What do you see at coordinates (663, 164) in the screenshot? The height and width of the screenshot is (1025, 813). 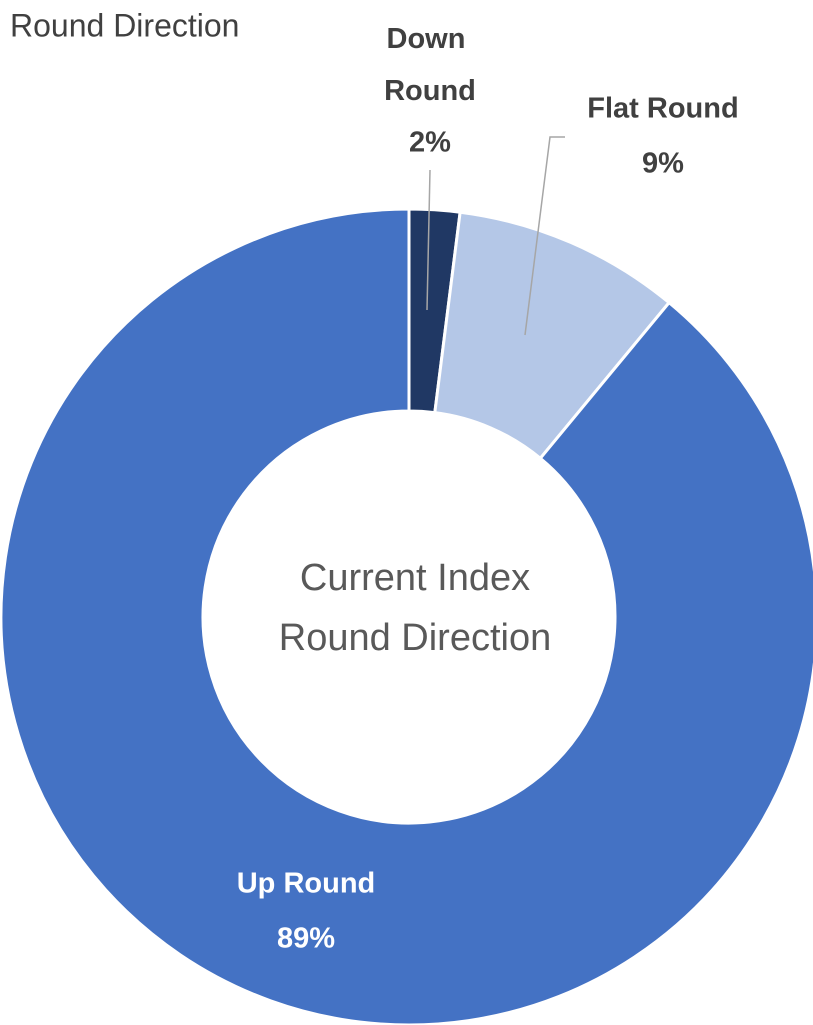 I see `value-label: 9%` at bounding box center [663, 164].